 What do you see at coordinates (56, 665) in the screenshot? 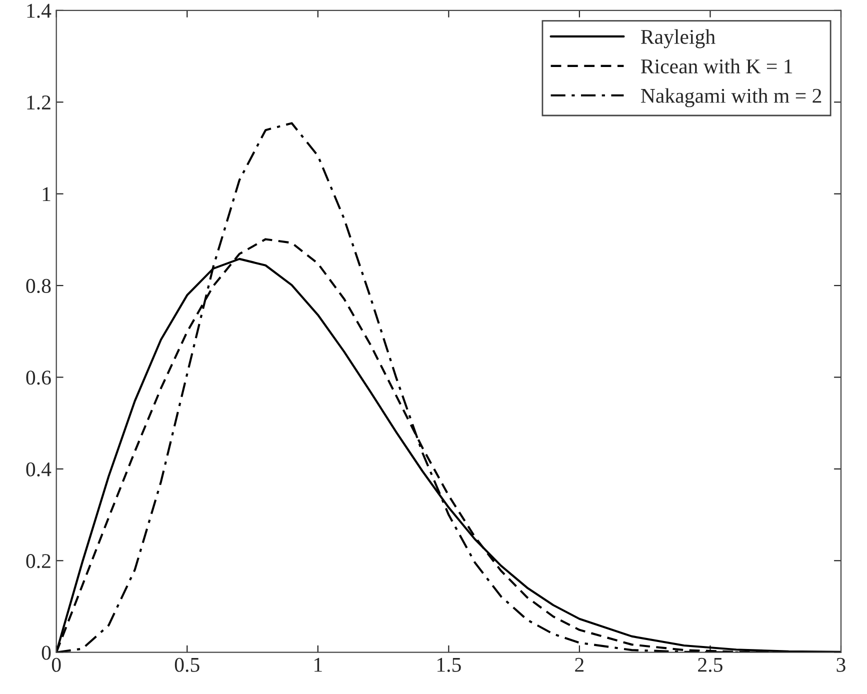
I see `x-tick-label: 0` at bounding box center [56, 665].